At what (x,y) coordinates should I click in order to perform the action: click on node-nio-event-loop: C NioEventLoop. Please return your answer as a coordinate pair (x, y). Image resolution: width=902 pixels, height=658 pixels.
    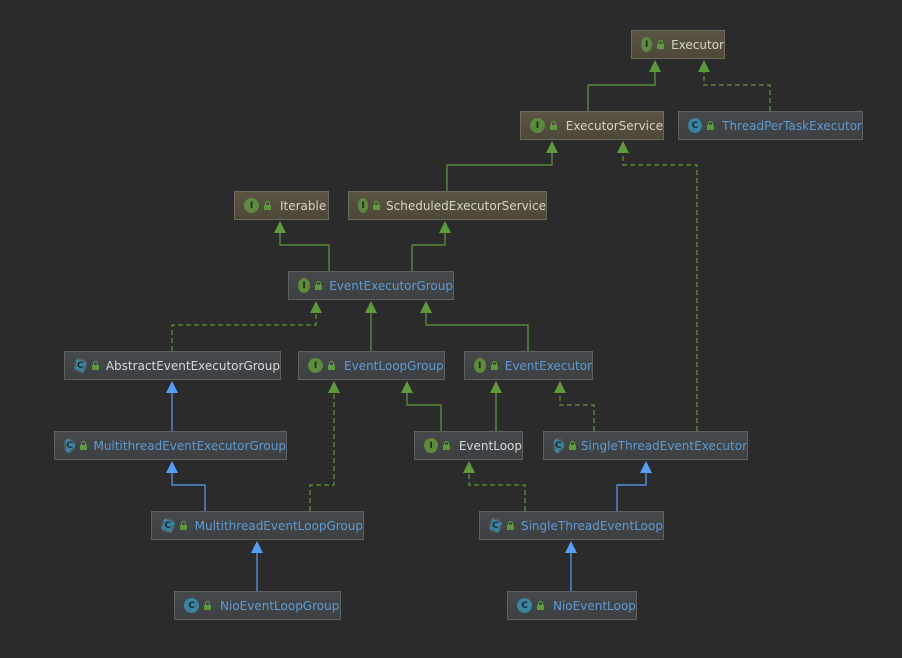
    Looking at the image, I should click on (572, 605).